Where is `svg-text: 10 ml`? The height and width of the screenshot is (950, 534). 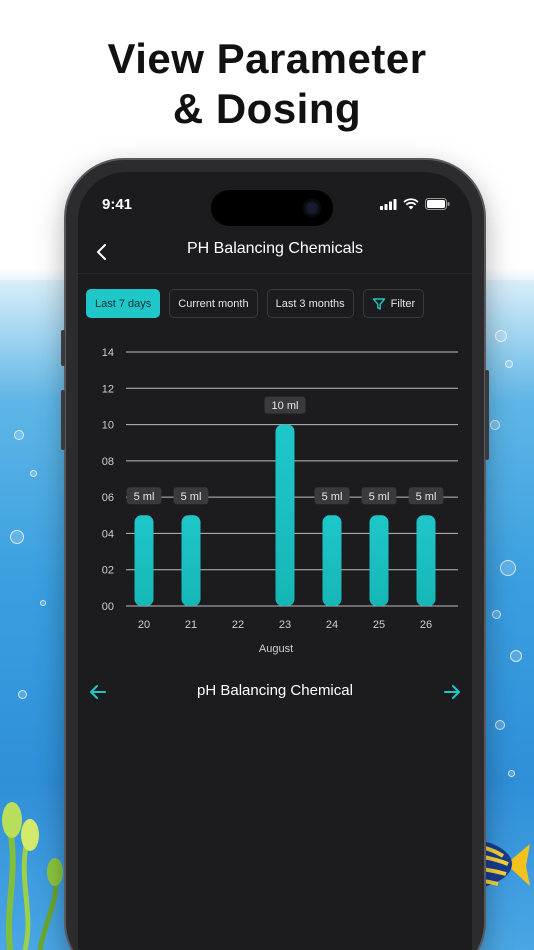 svg-text: 10 ml is located at coordinates (285, 406).